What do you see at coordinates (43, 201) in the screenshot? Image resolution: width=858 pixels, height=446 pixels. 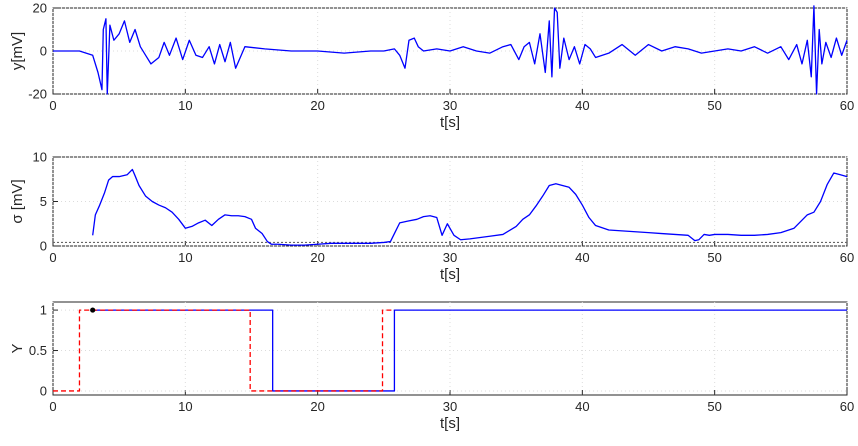 I see `y-tick-label: 5` at bounding box center [43, 201].